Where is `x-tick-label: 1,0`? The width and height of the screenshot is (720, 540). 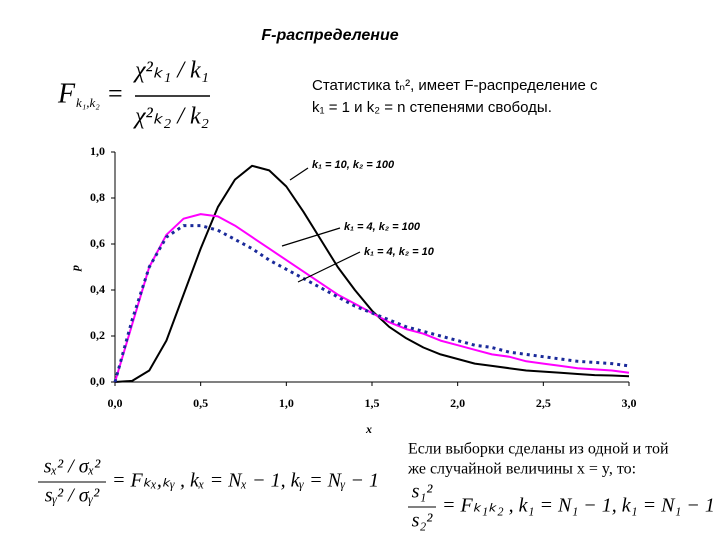
x-tick-label: 1,0 is located at coordinates (286, 403).